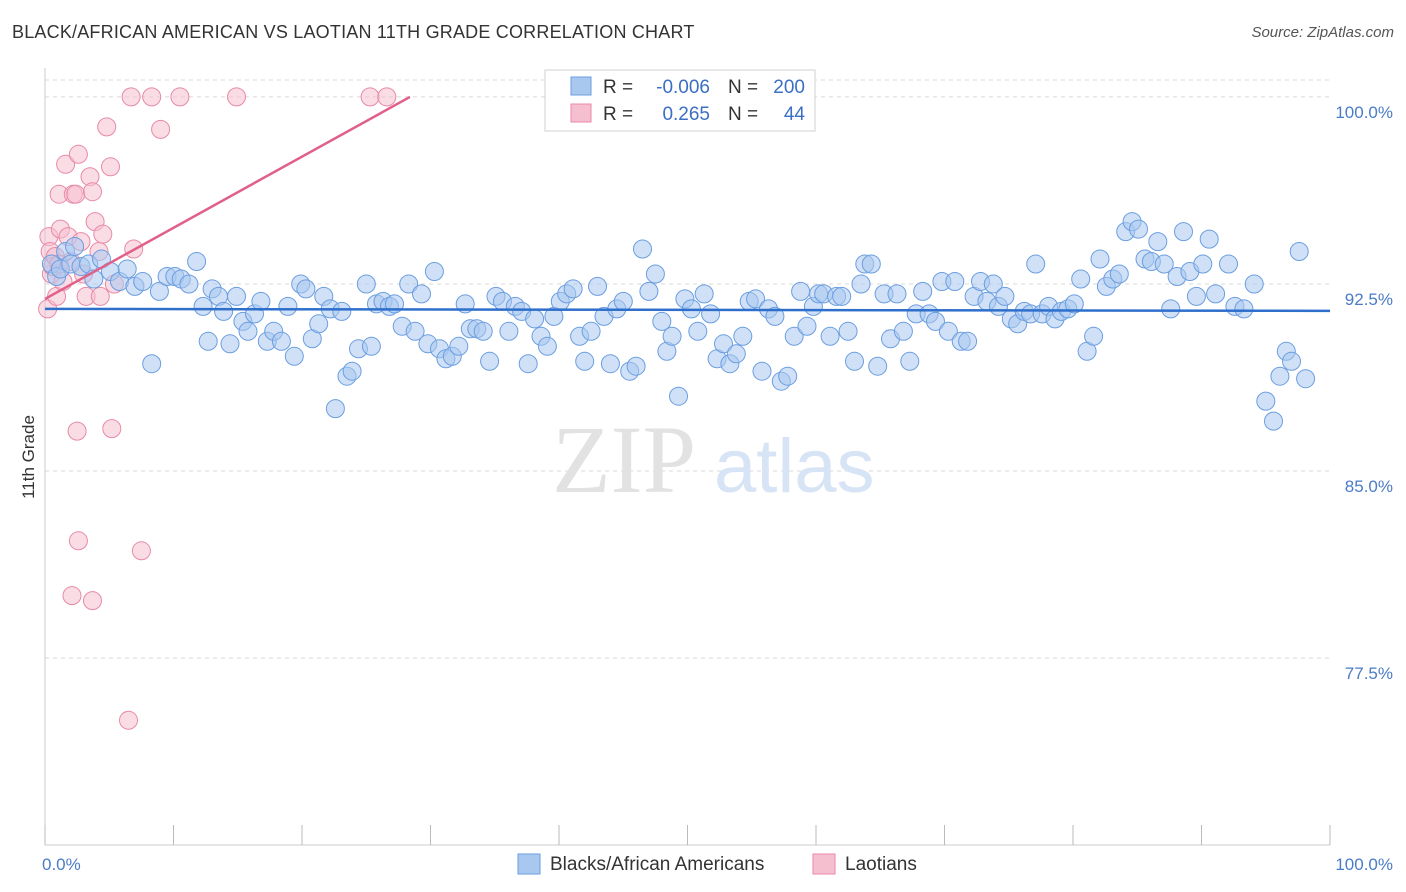  I want to click on x-tick-label-end: 100.0%, so click(1364, 864).